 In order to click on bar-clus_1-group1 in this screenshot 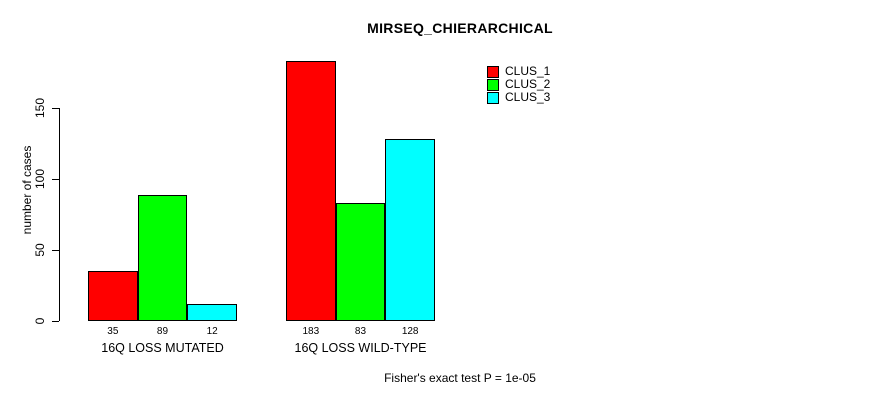, I will do `click(113, 296)`.